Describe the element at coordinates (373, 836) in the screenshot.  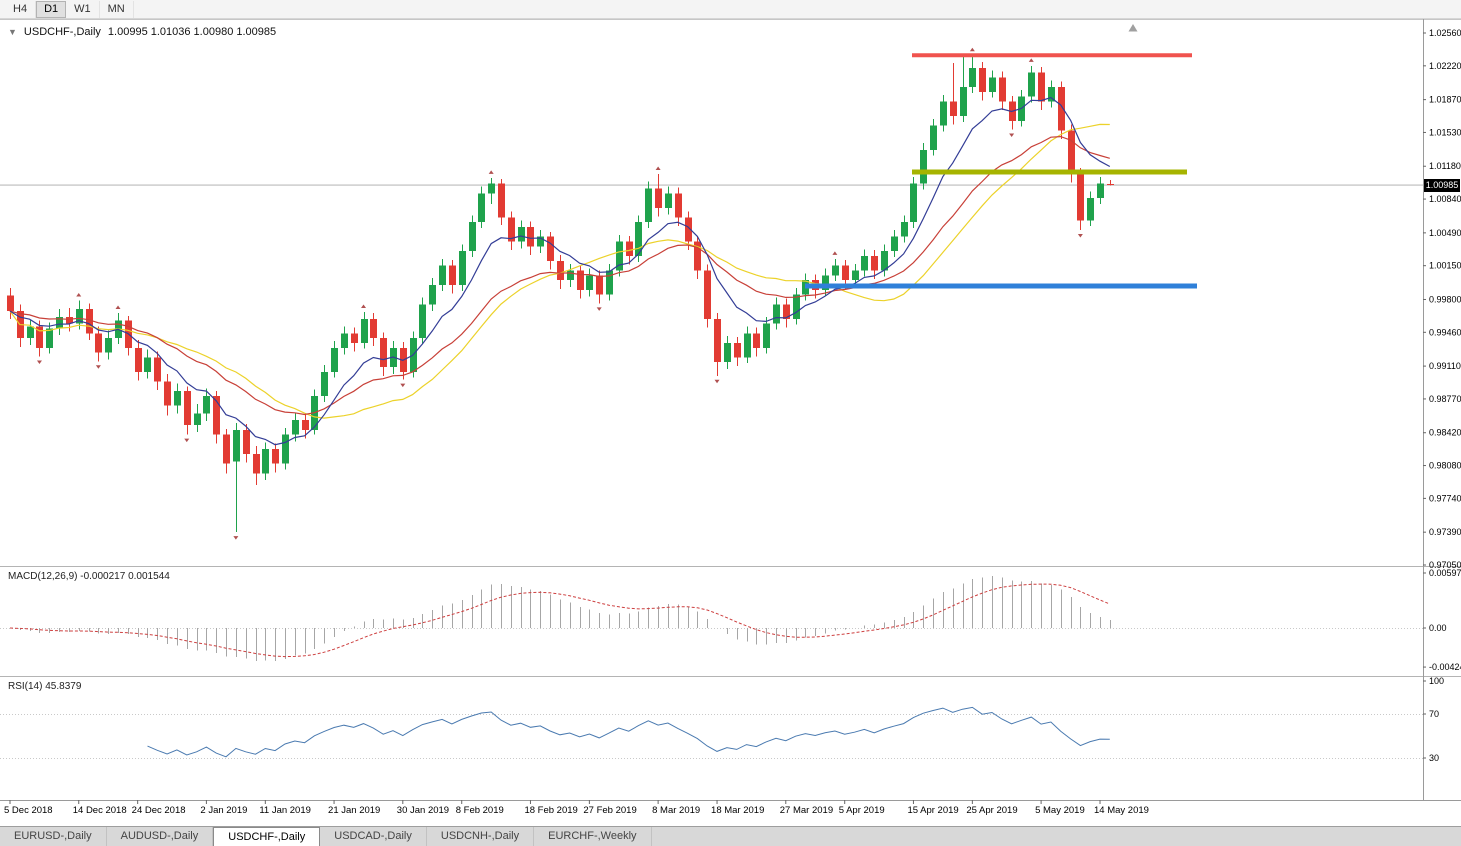
I see `tab-usdcad-daily: USDCAD-,Daily` at that location.